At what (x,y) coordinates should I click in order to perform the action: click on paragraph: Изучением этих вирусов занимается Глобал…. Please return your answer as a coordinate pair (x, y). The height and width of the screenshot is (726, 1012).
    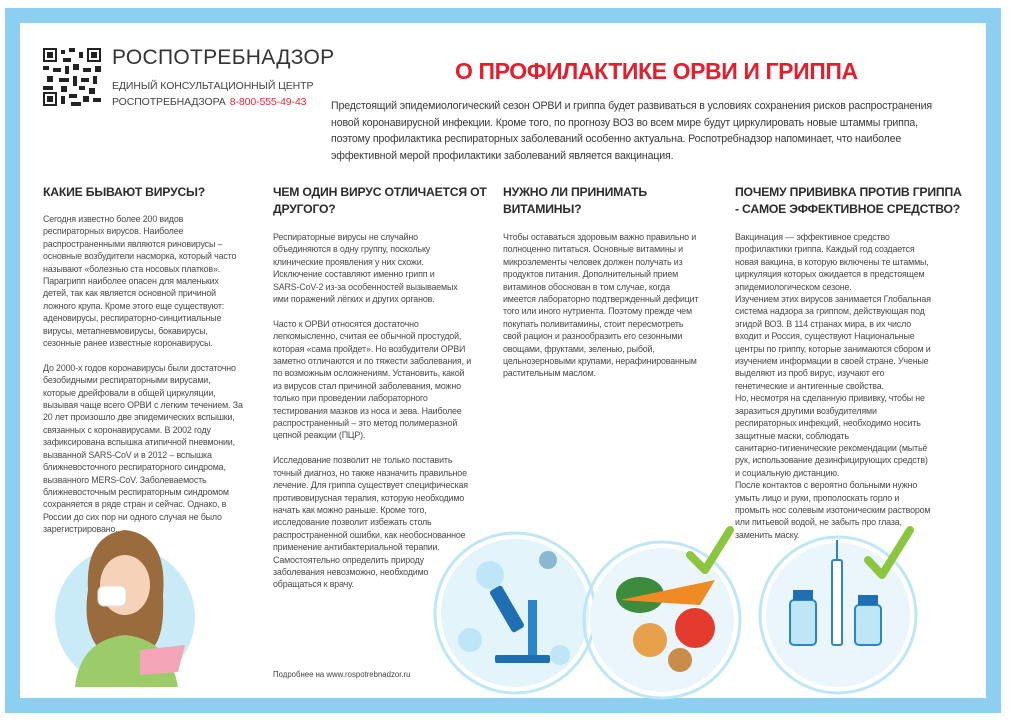
    Looking at the image, I should click on (847, 342).